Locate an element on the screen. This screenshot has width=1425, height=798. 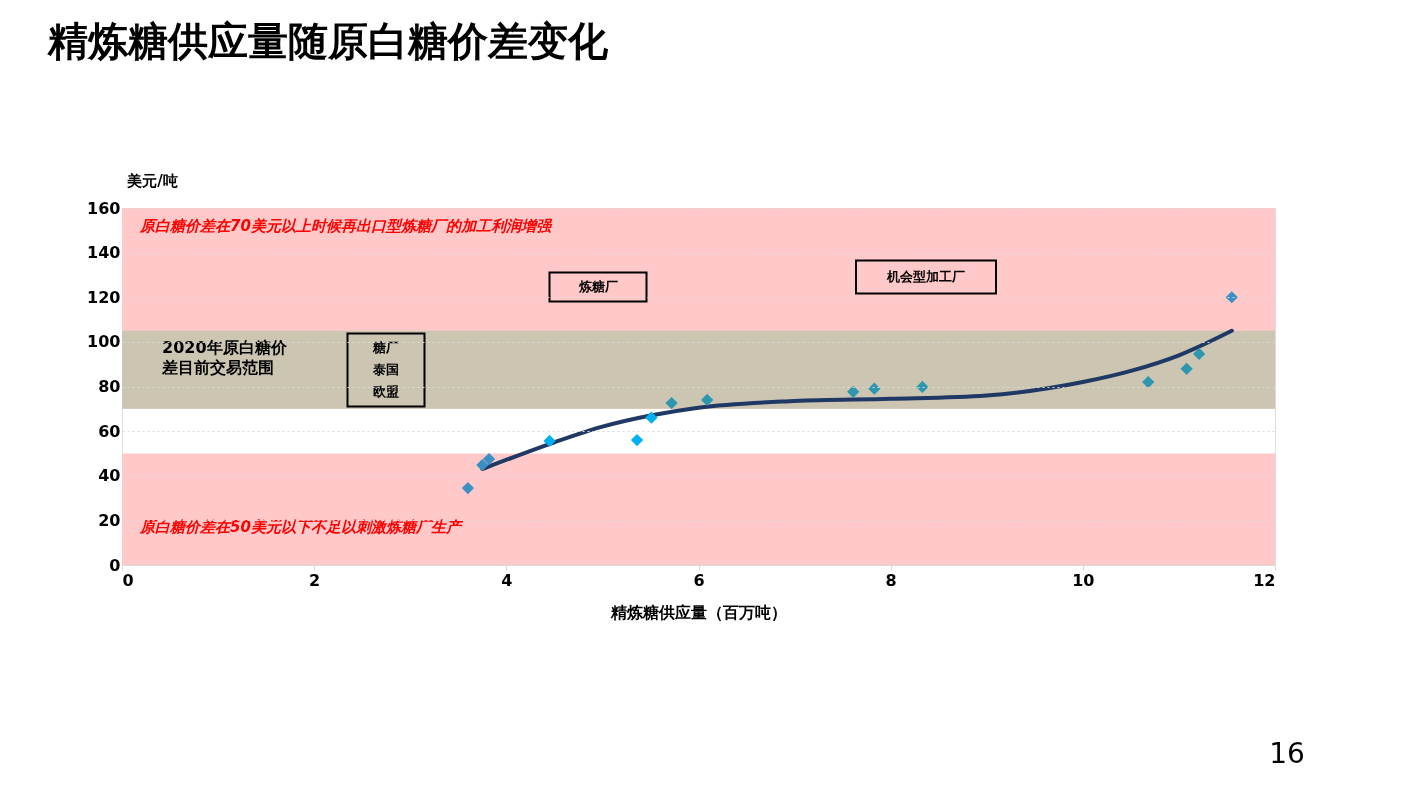
y-tick-label: 80 is located at coordinates (109, 386).